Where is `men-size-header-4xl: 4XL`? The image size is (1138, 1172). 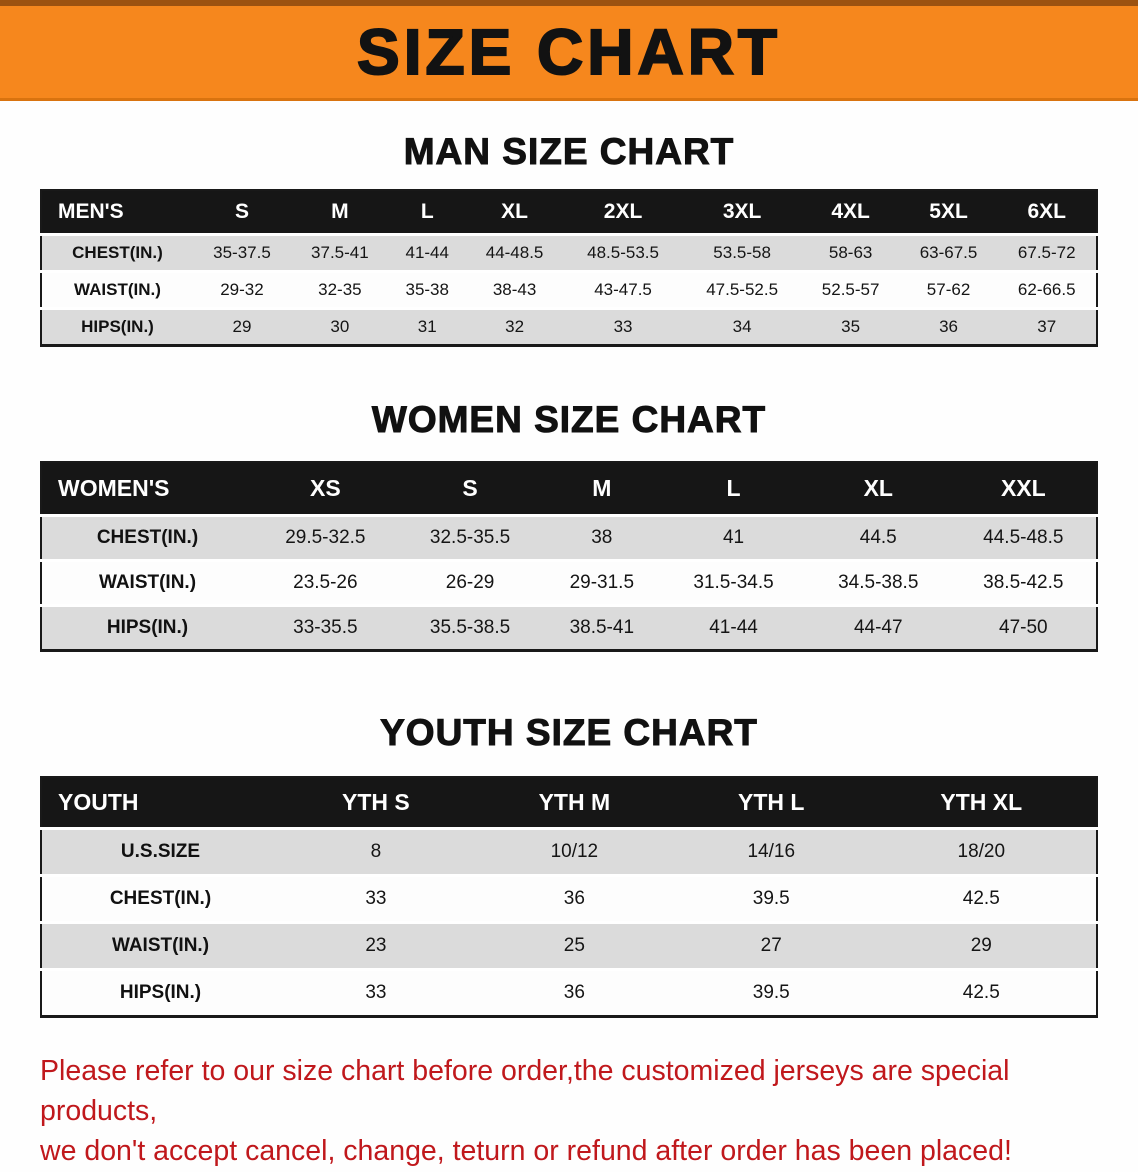 men-size-header-4xl: 4XL is located at coordinates (850, 212).